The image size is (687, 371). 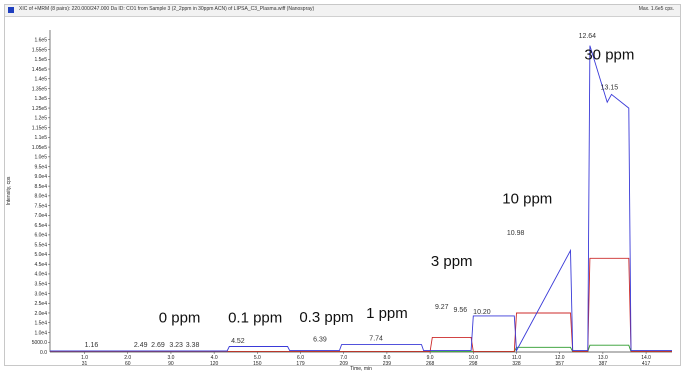 What do you see at coordinates (656, 9) in the screenshot?
I see `max-intensity-label: Max. 1.6e5 cps.` at bounding box center [656, 9].